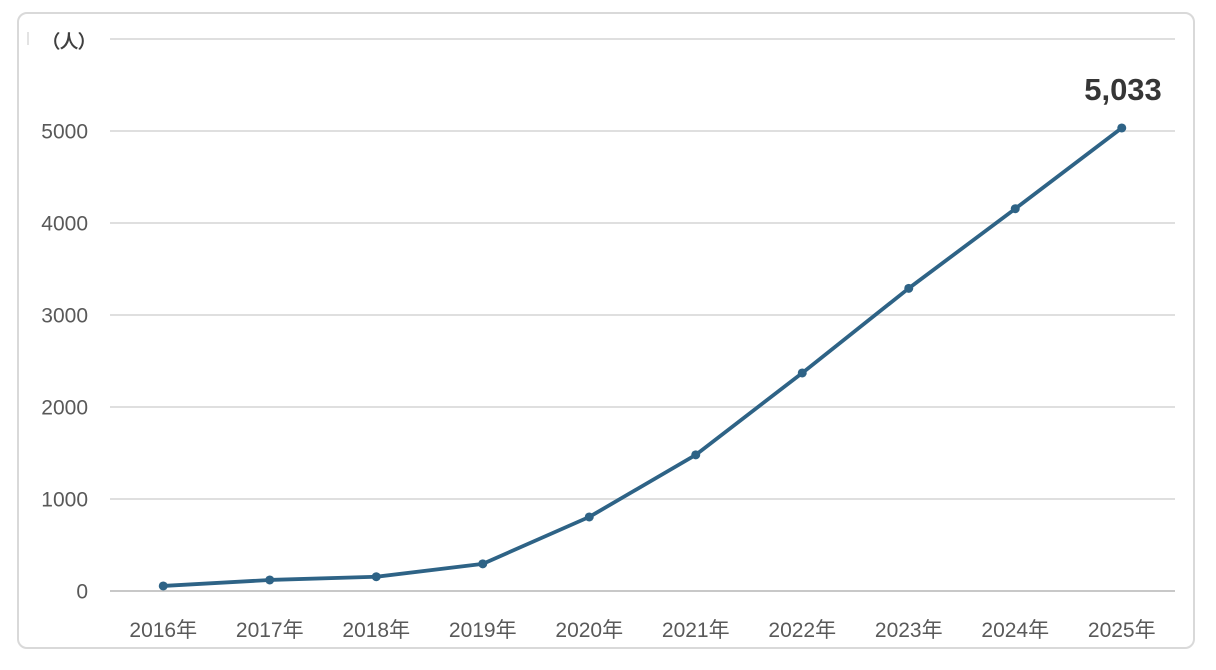  Describe the element at coordinates (1015, 630) in the screenshot. I see `x-tick-label: 2024年` at that location.